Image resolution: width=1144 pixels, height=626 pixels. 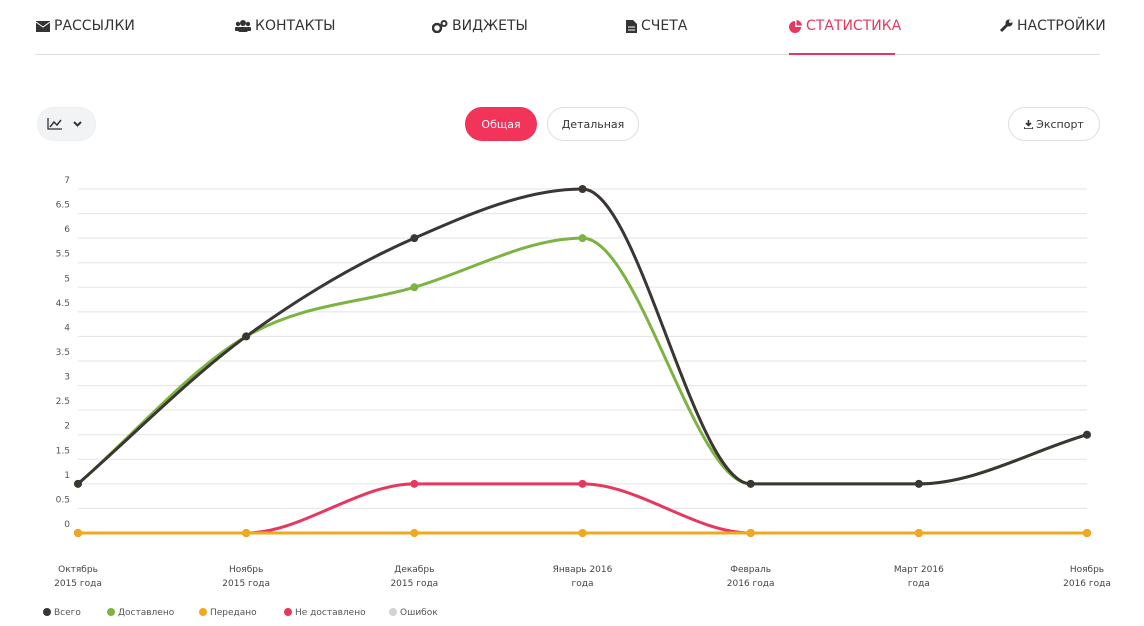 What do you see at coordinates (750, 577) in the screenshot?
I see `x-tick-label: Февраль 2016 года` at bounding box center [750, 577].